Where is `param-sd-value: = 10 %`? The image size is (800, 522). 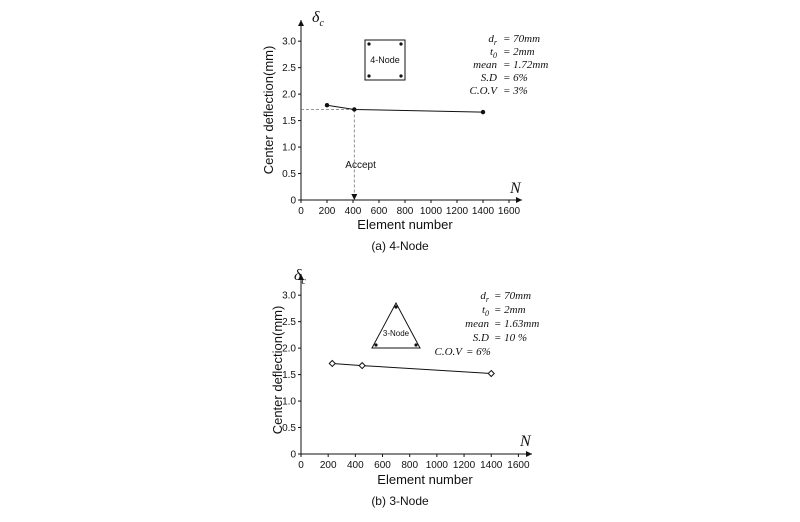 param-sd-value: = 10 % is located at coordinates (510, 338).